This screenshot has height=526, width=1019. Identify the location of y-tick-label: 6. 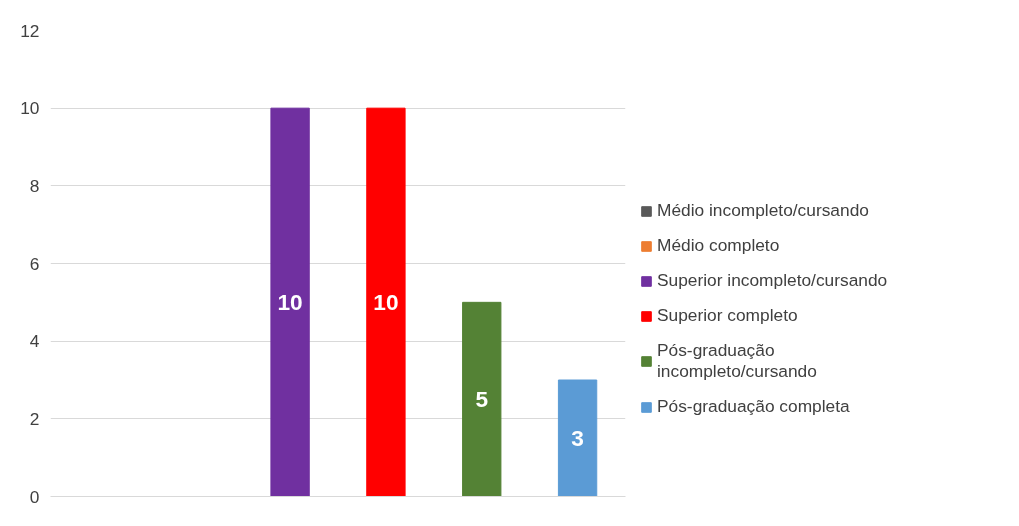
(34, 263).